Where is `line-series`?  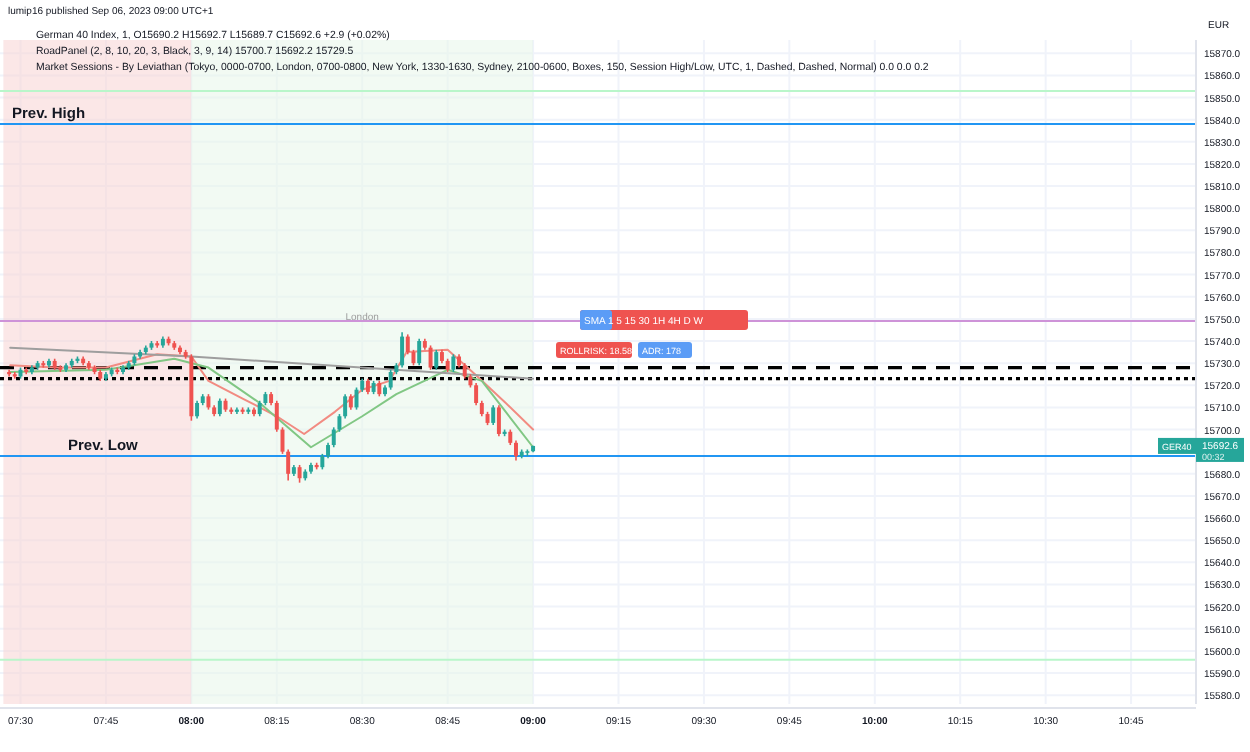 line-series is located at coordinates (272, 403).